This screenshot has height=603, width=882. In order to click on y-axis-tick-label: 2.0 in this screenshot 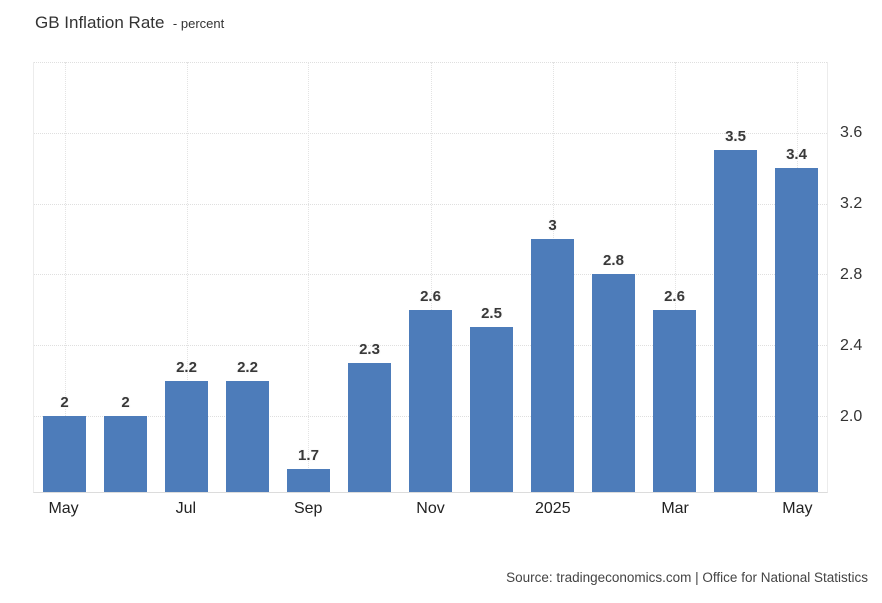, I will do `click(851, 416)`.